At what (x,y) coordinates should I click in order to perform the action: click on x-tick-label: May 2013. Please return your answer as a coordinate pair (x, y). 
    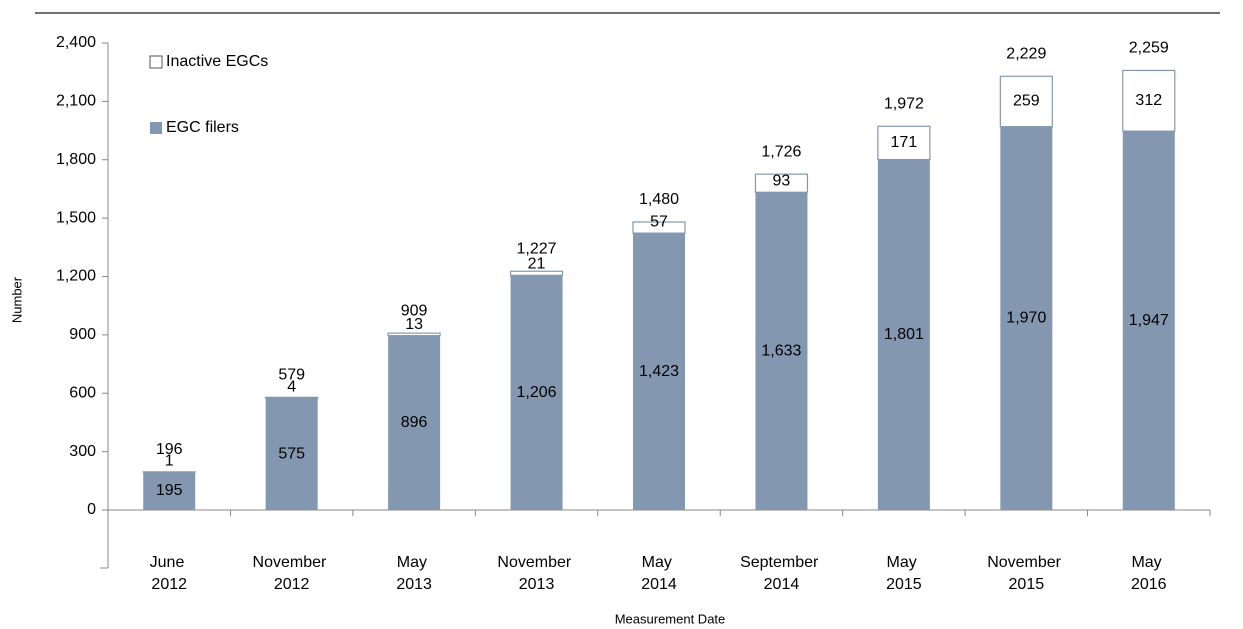
    Looking at the image, I should click on (414, 573).